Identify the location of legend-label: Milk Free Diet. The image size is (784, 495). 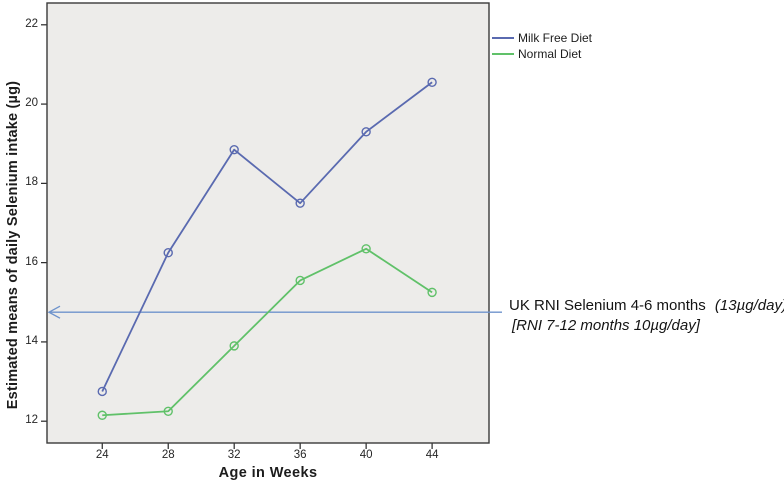
(555, 38).